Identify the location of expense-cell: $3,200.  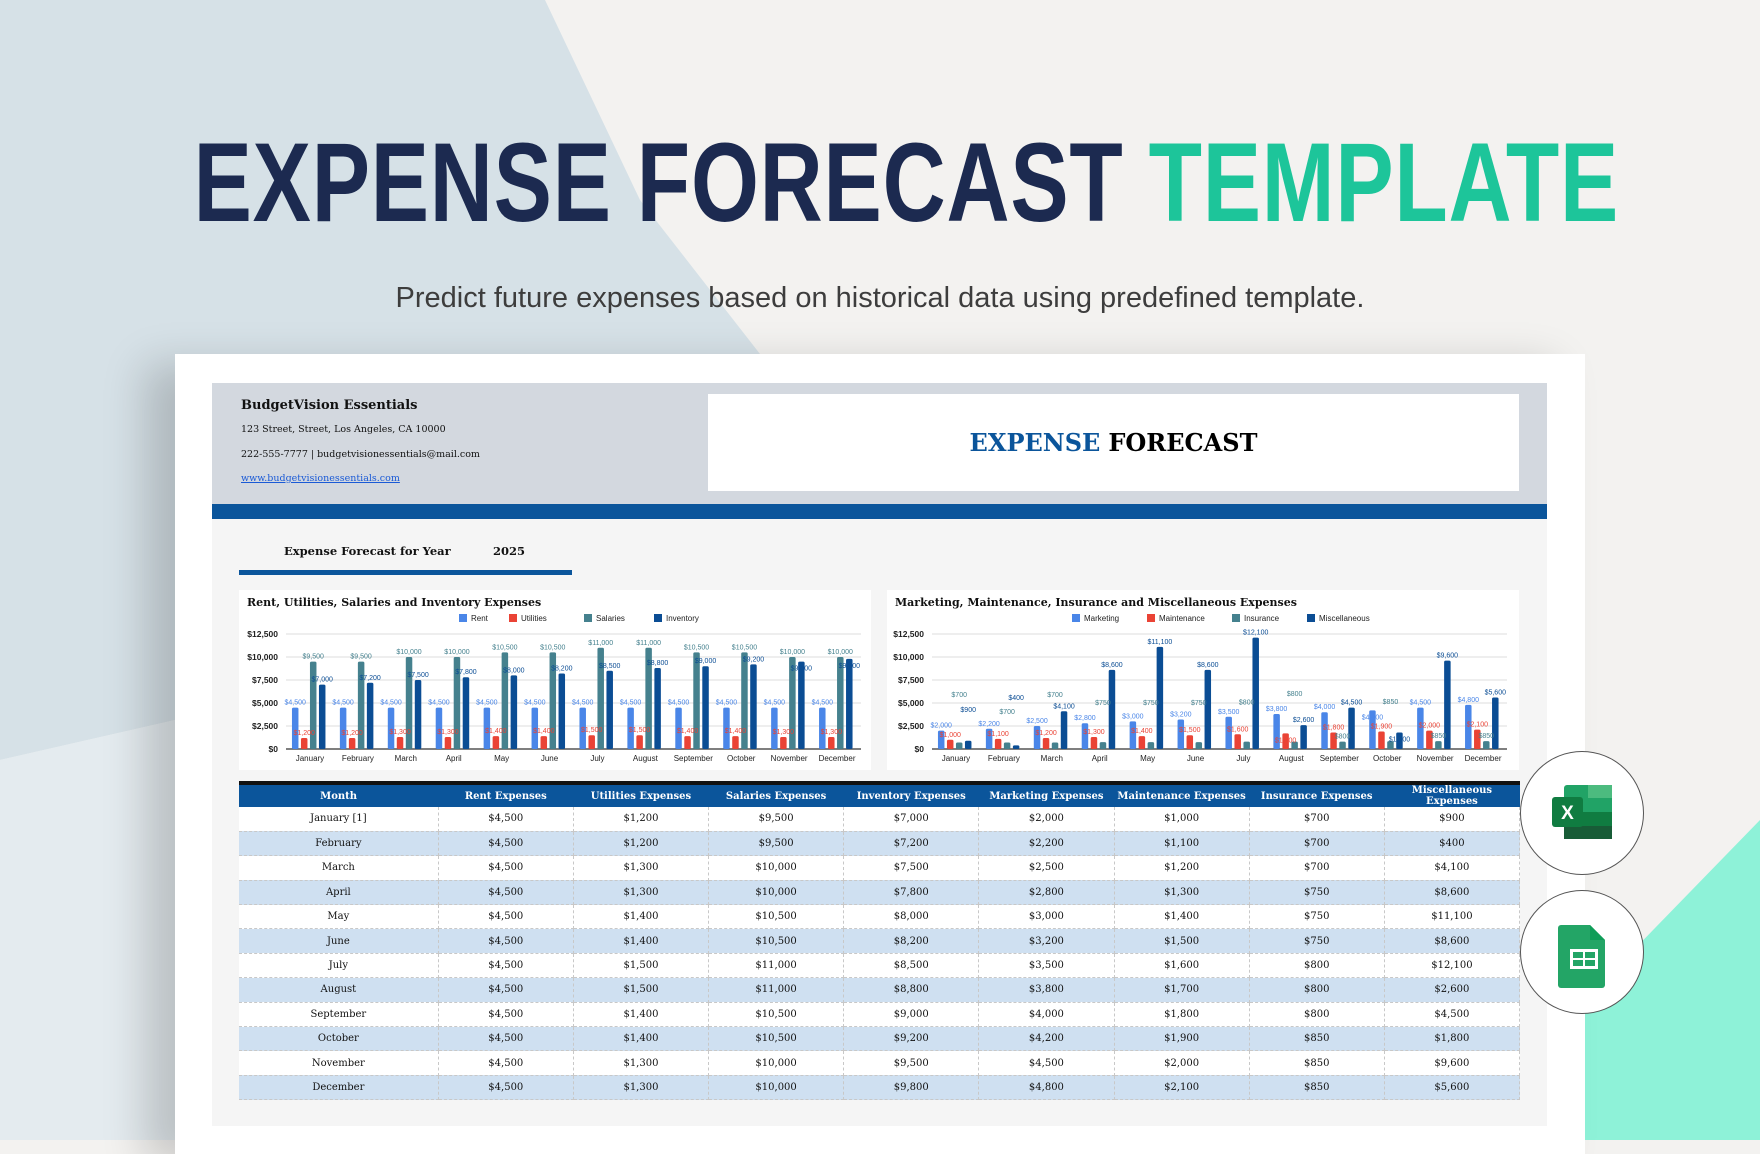
(1046, 941).